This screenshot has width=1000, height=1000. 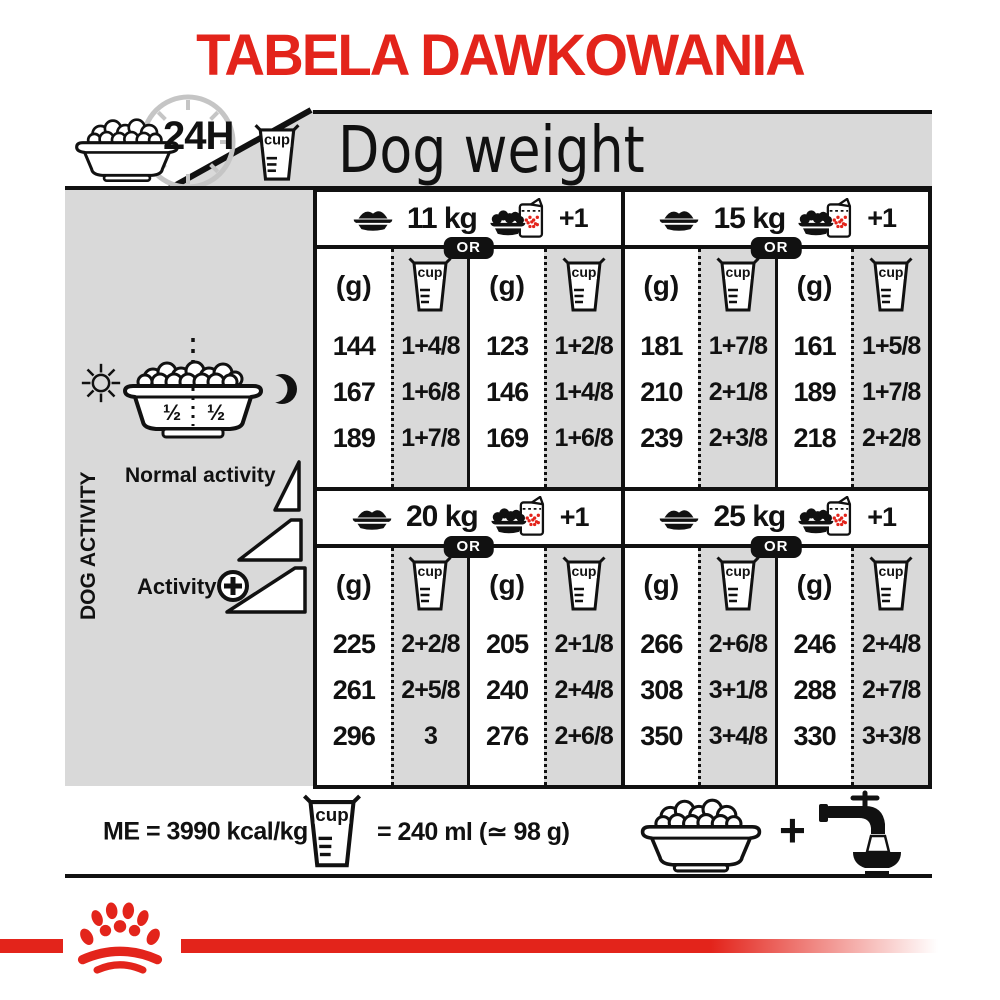 I want to click on dog-weight-title: Dog weight, so click(x=491, y=151).